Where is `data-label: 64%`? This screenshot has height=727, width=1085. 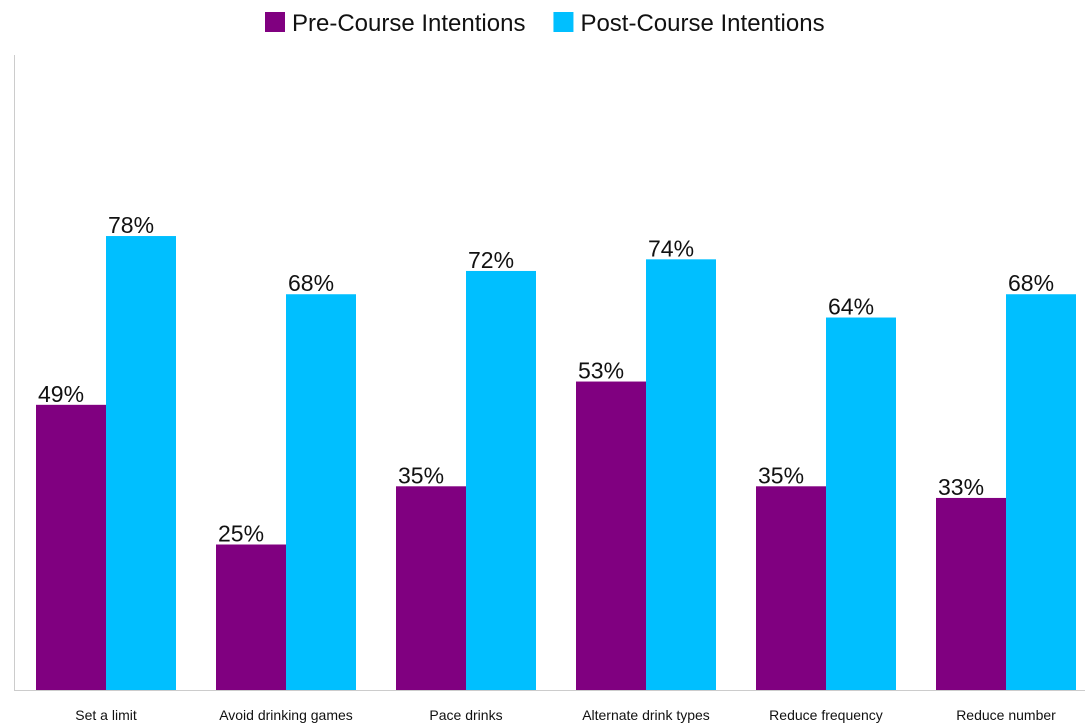 data-label: 64% is located at coordinates (851, 307).